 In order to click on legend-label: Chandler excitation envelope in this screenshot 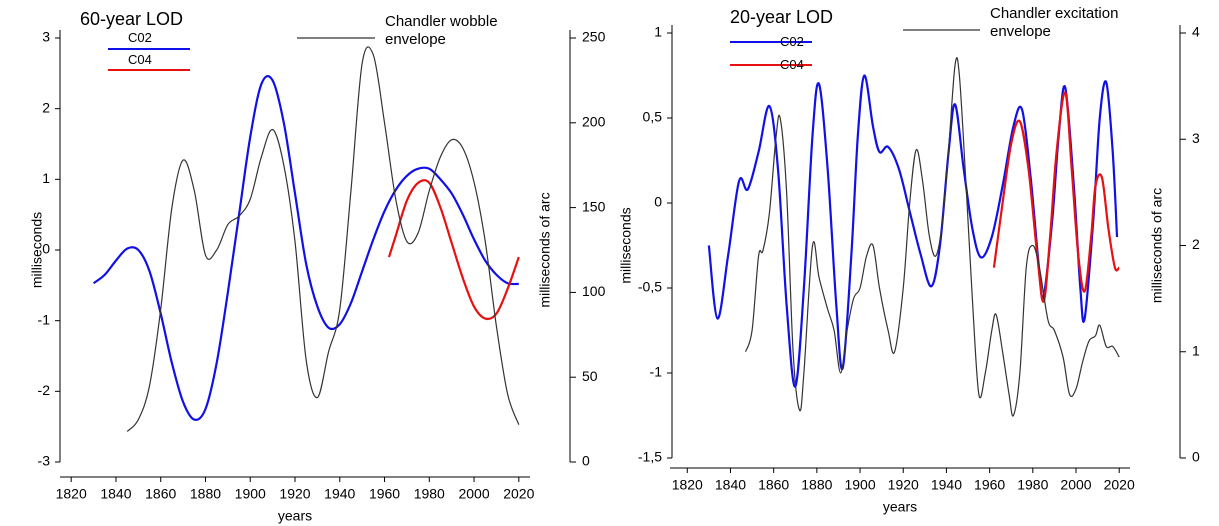, I will do `click(1054, 22)`.